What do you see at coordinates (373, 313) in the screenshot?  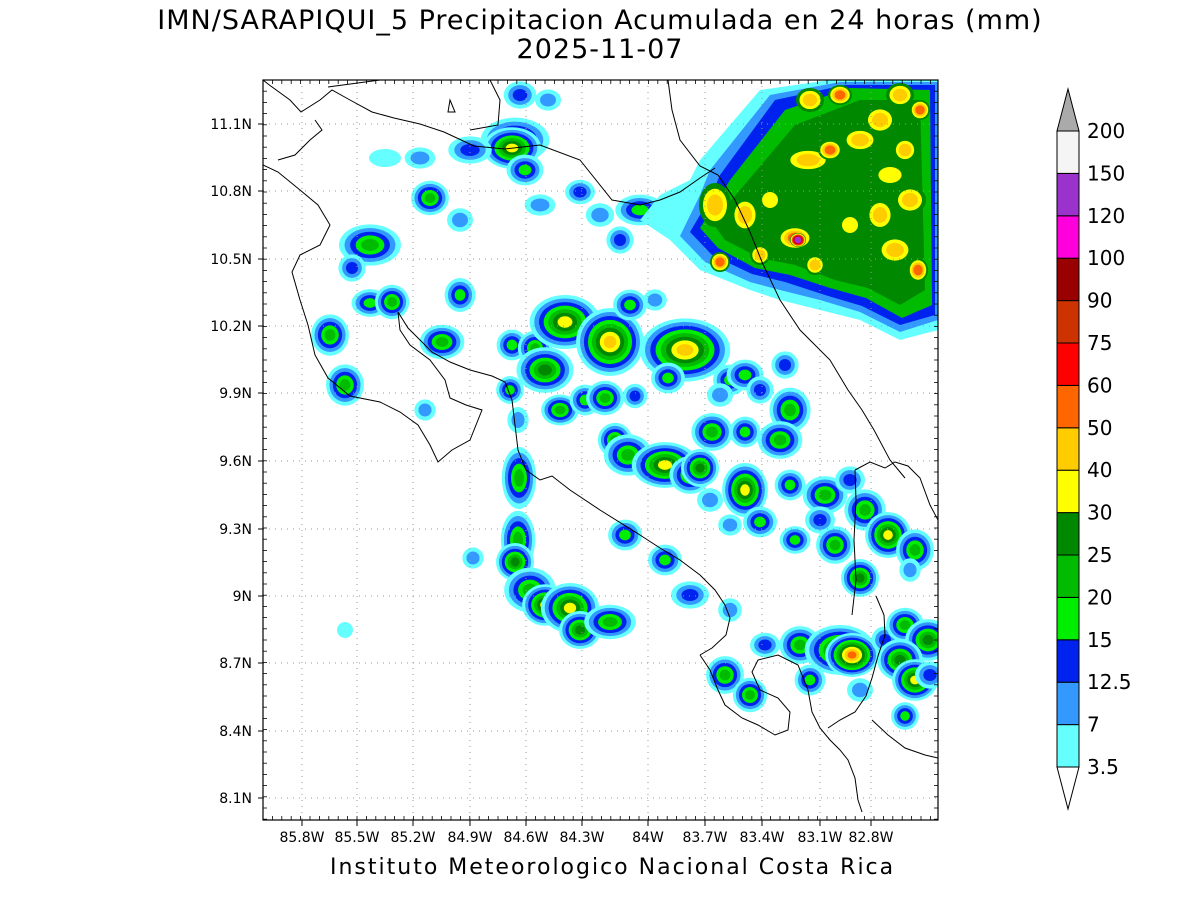 I see `nicoya-coast` at bounding box center [373, 313].